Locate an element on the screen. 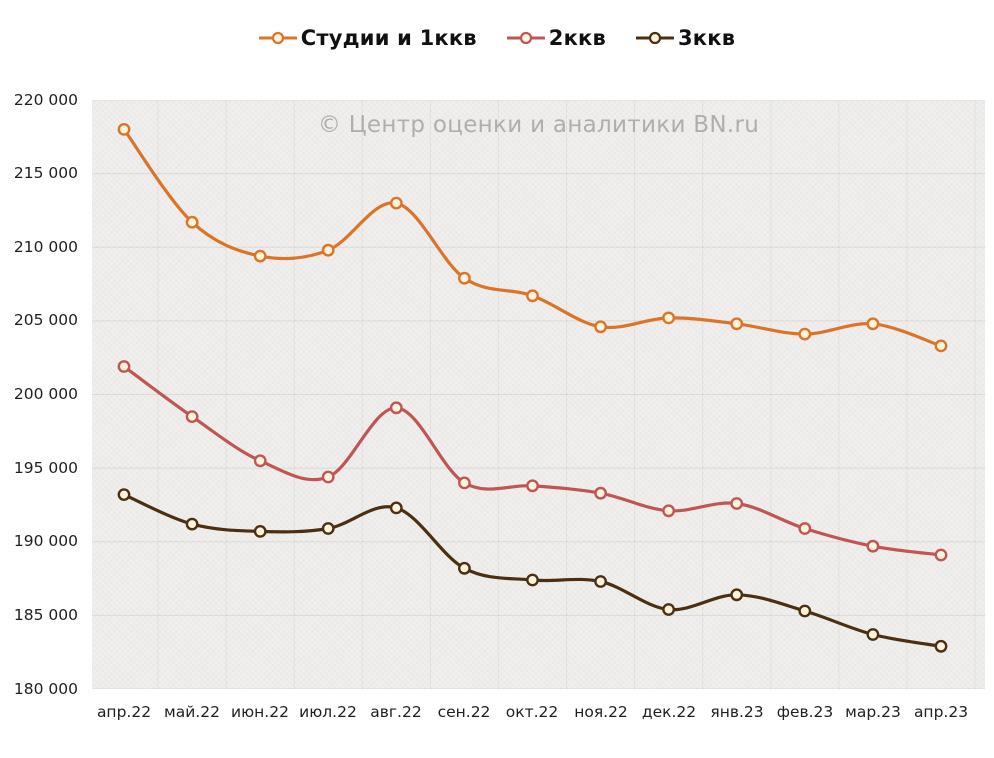 This screenshot has height=758, width=994. y-axis-tick-label: 205 000 is located at coordinates (45, 320).